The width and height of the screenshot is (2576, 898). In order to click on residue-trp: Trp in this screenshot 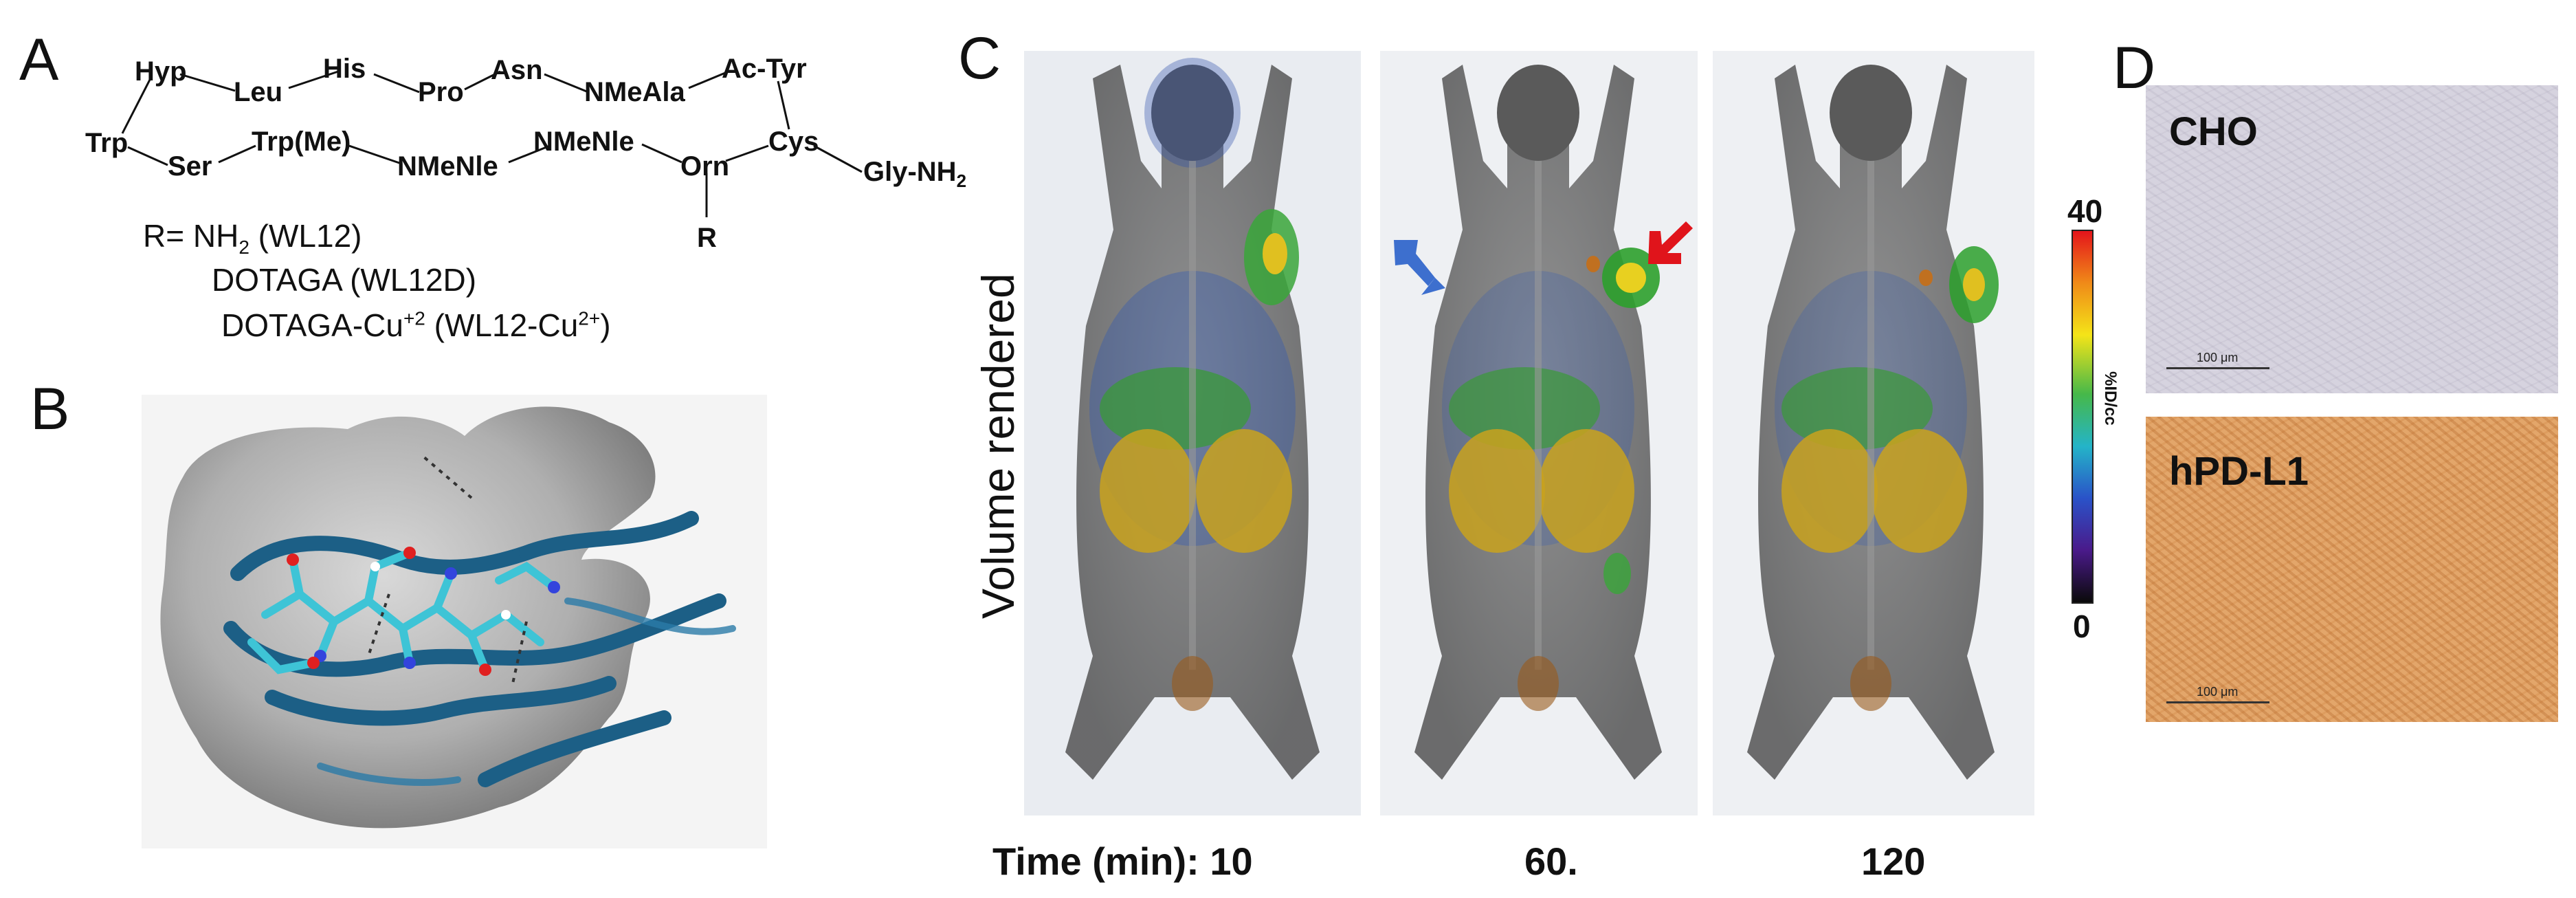, I will do `click(107, 143)`.